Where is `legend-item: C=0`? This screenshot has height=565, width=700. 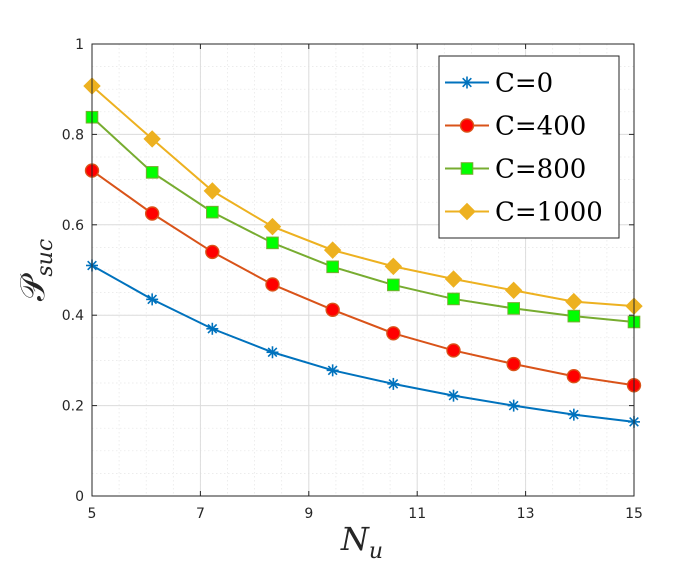
legend-item: C=0 is located at coordinates (499, 84).